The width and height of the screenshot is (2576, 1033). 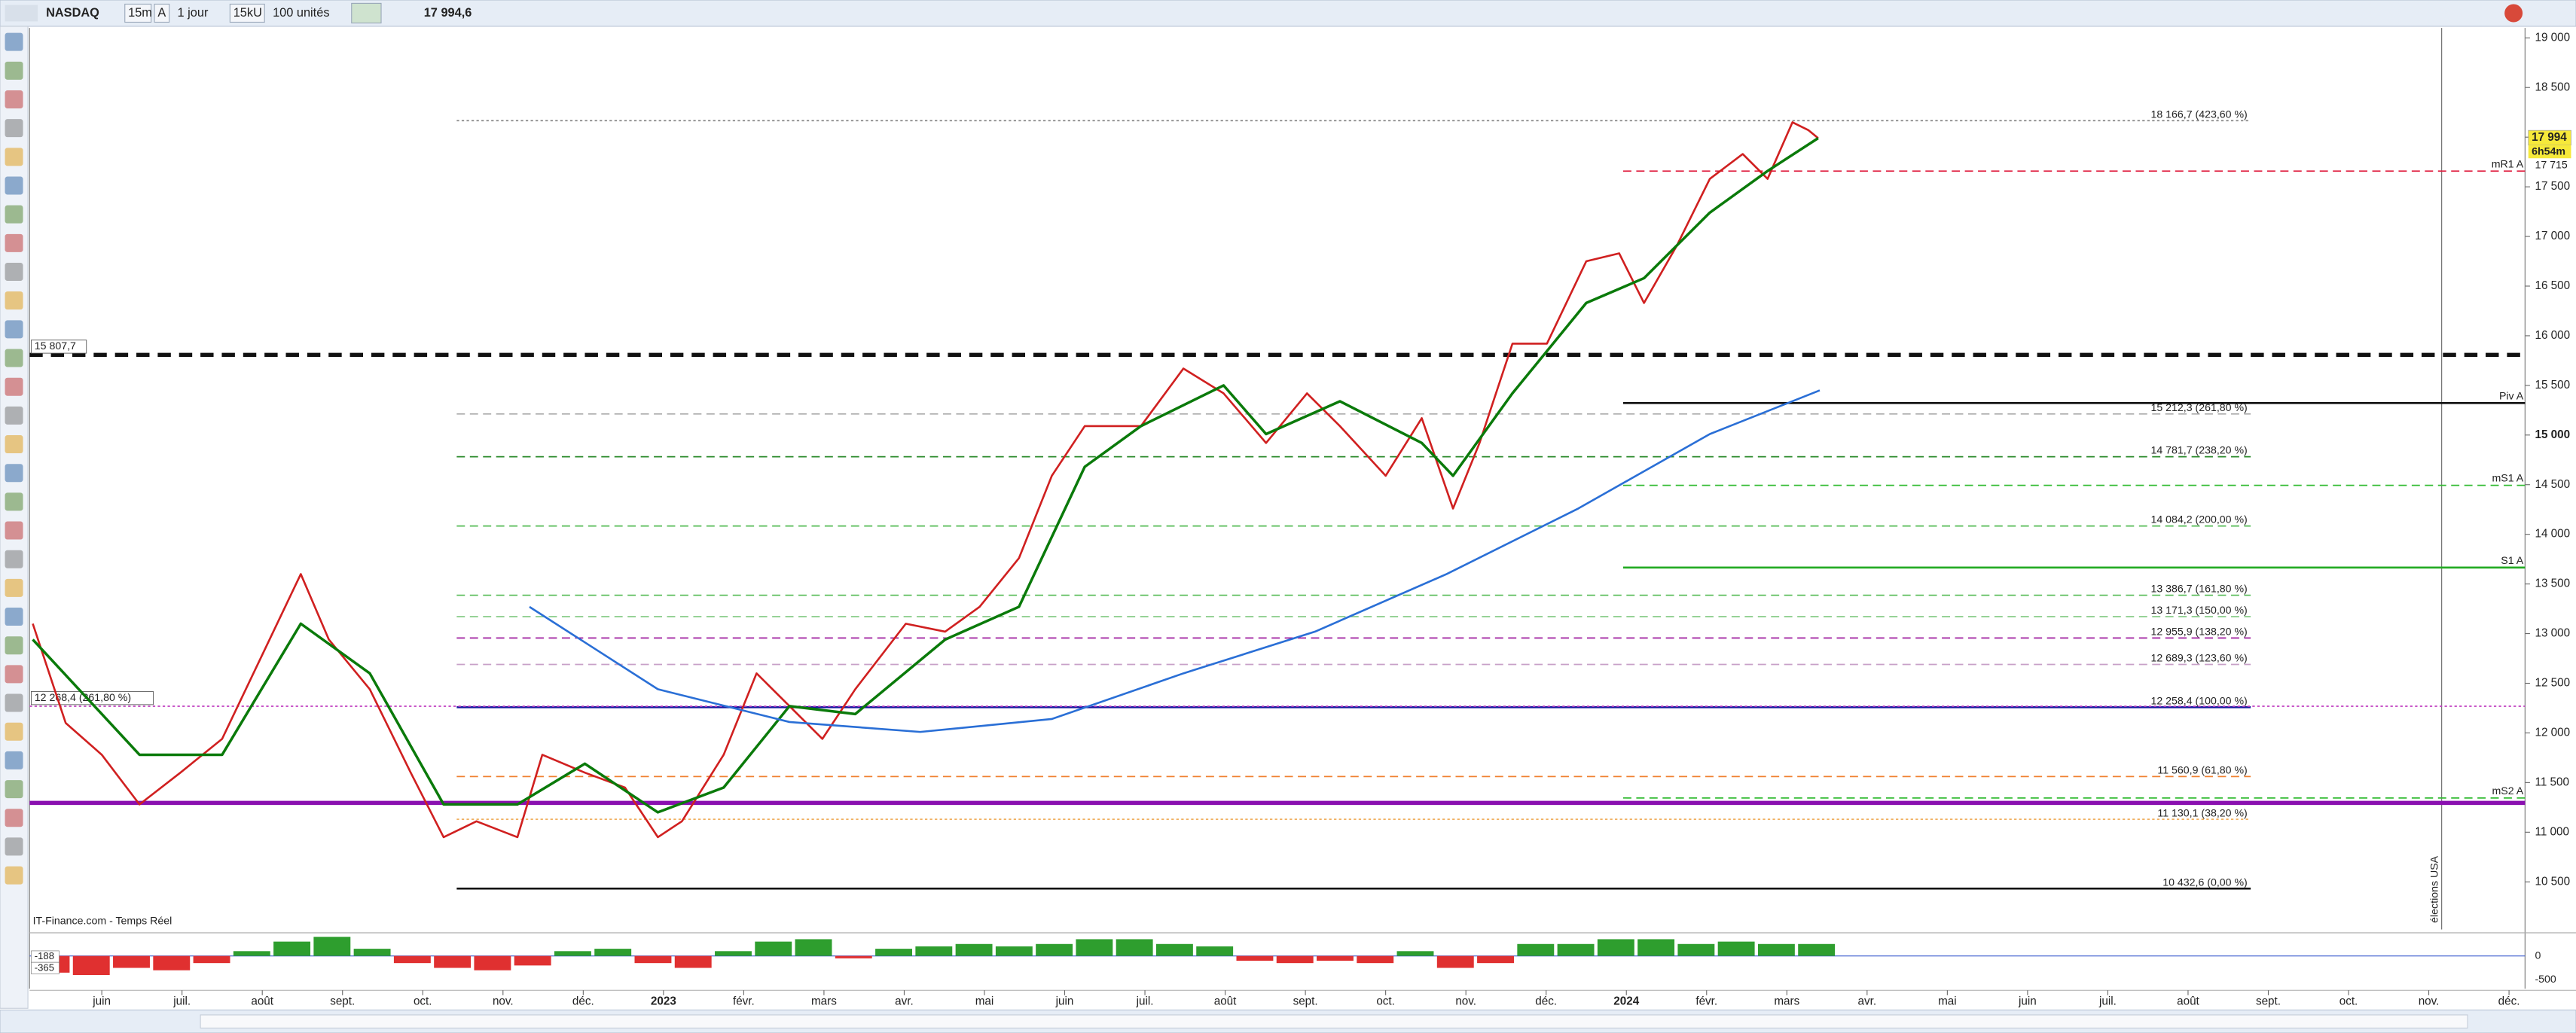 What do you see at coordinates (2552, 534) in the screenshot?
I see `y-tick-label: 14 000` at bounding box center [2552, 534].